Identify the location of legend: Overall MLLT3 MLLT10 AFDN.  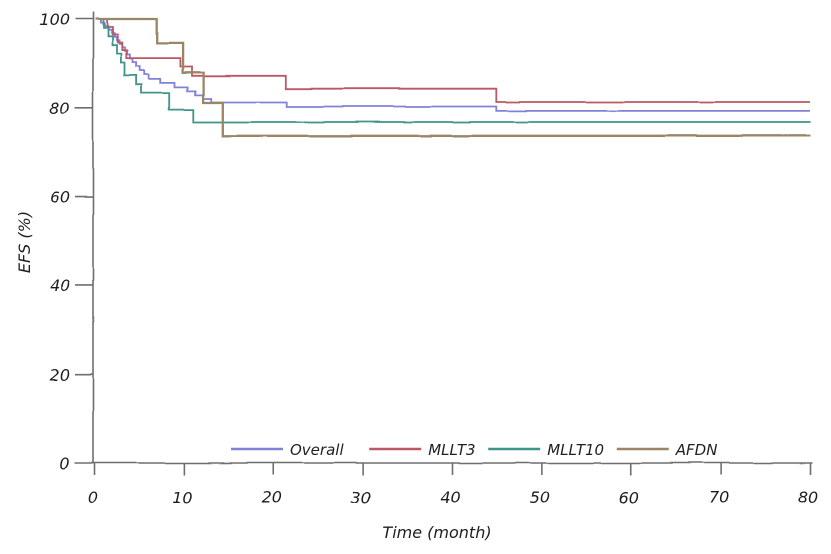
(474, 450).